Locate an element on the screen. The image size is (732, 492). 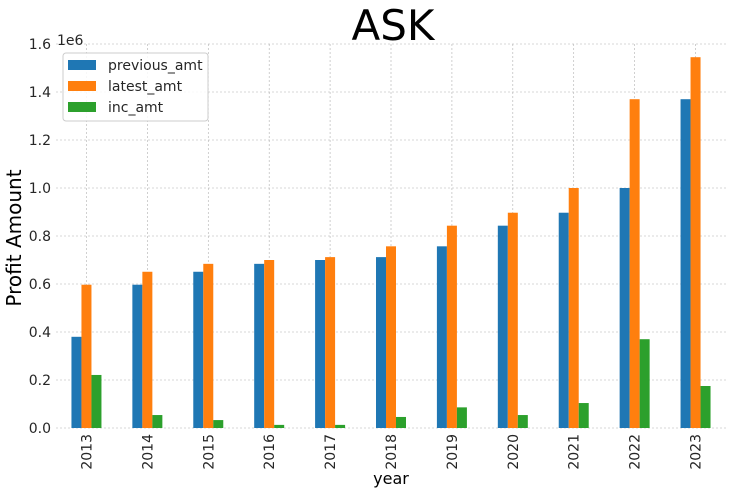
x-tick-label: 2015 is located at coordinates (209, 452).